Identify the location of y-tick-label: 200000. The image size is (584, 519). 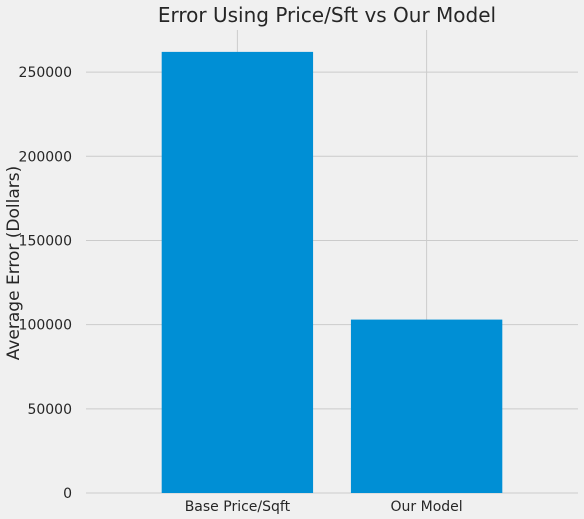
(45, 157).